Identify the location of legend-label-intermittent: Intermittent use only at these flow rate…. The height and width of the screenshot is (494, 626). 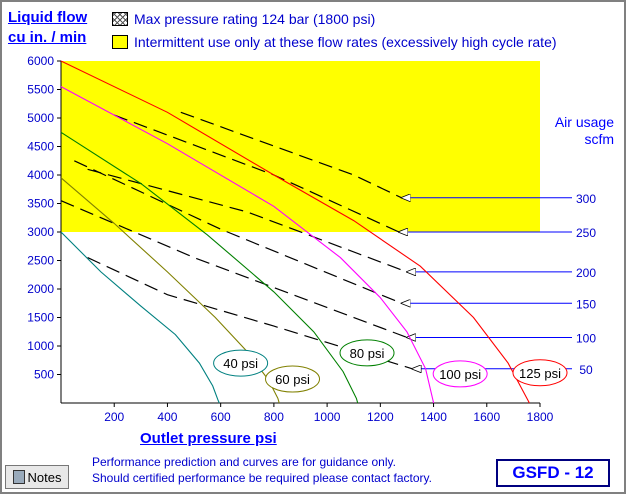
(345, 42).